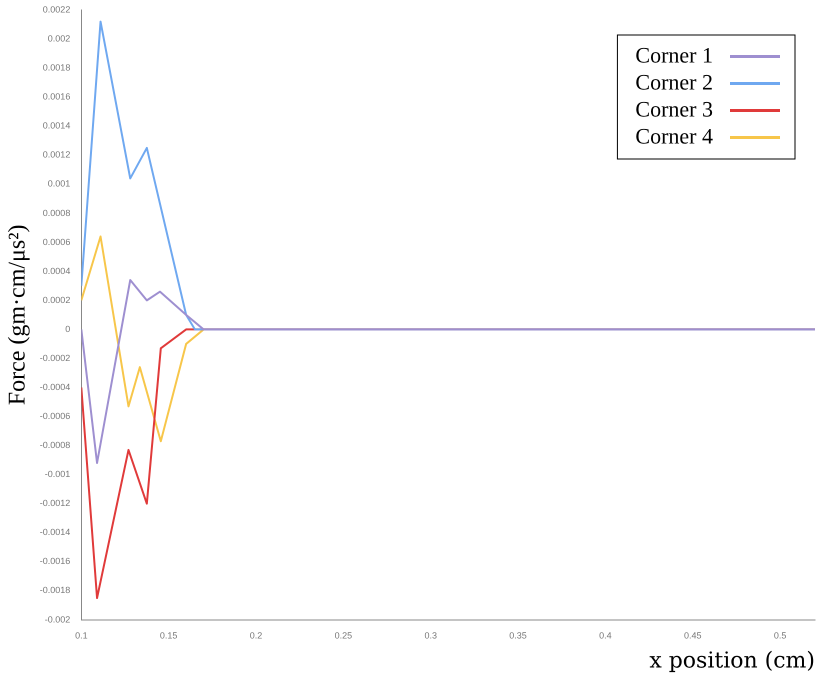  Describe the element at coordinates (57, 474) in the screenshot. I see `y-tick-label: -0.001` at that location.